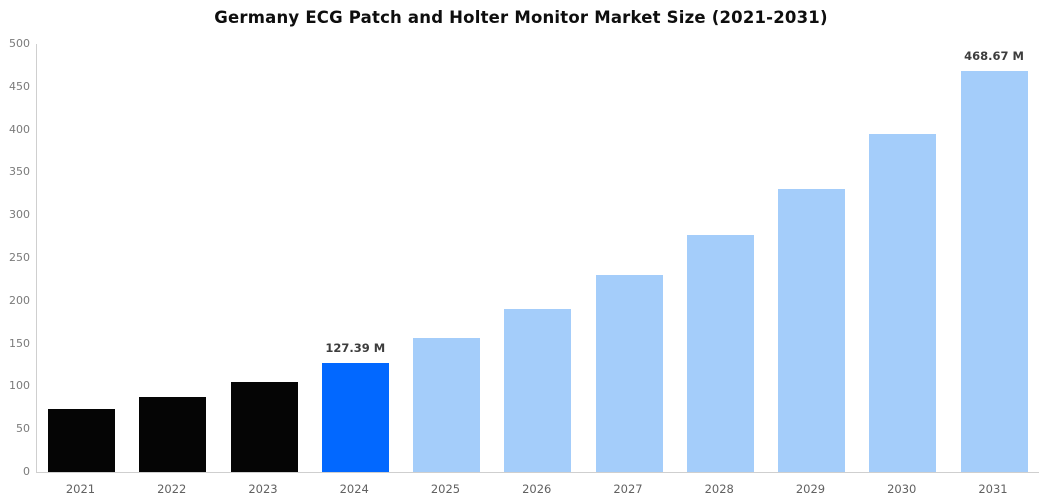 This screenshot has width=1039, height=500. What do you see at coordinates (994, 55) in the screenshot?
I see `bar-value-label-2031: 468.67 M` at bounding box center [994, 55].